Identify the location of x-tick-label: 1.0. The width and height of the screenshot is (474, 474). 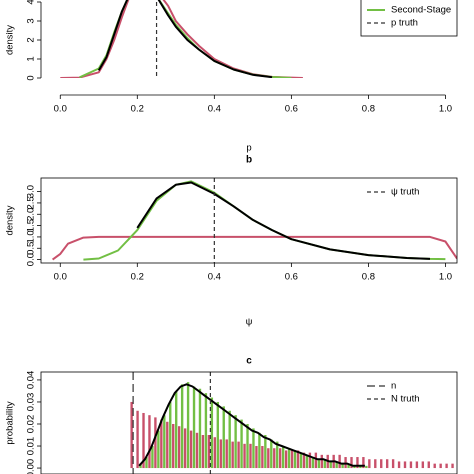
(445, 277).